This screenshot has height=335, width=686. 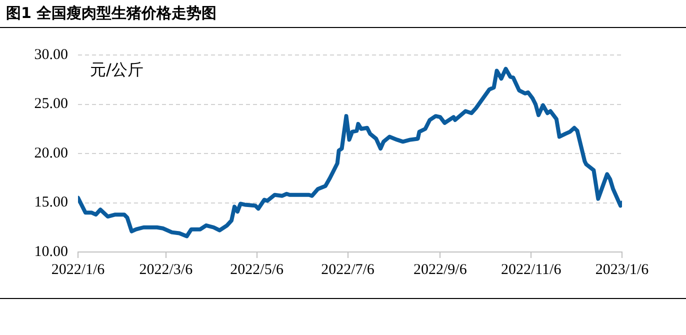 What do you see at coordinates (78, 270) in the screenshot?
I see `x-tick-label: 2022/1/6` at bounding box center [78, 270].